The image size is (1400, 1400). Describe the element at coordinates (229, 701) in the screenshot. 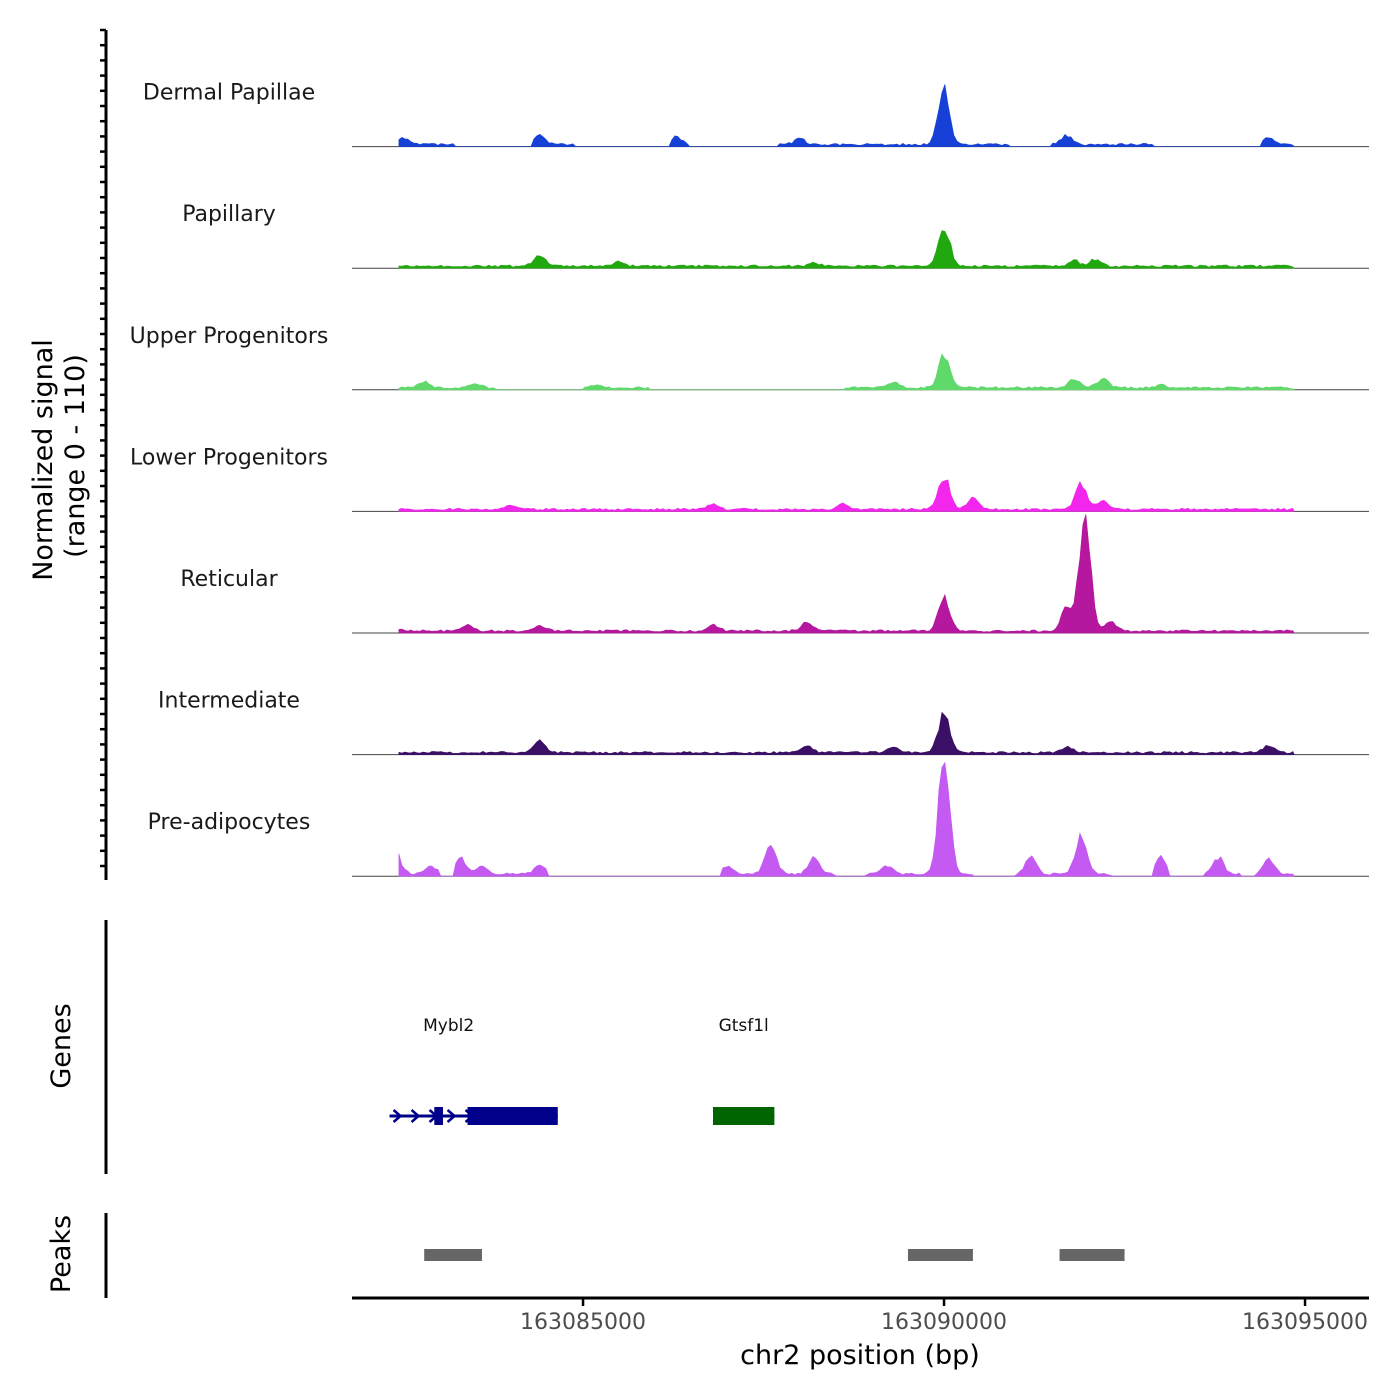

I see `track-label: Intermediate` at that location.